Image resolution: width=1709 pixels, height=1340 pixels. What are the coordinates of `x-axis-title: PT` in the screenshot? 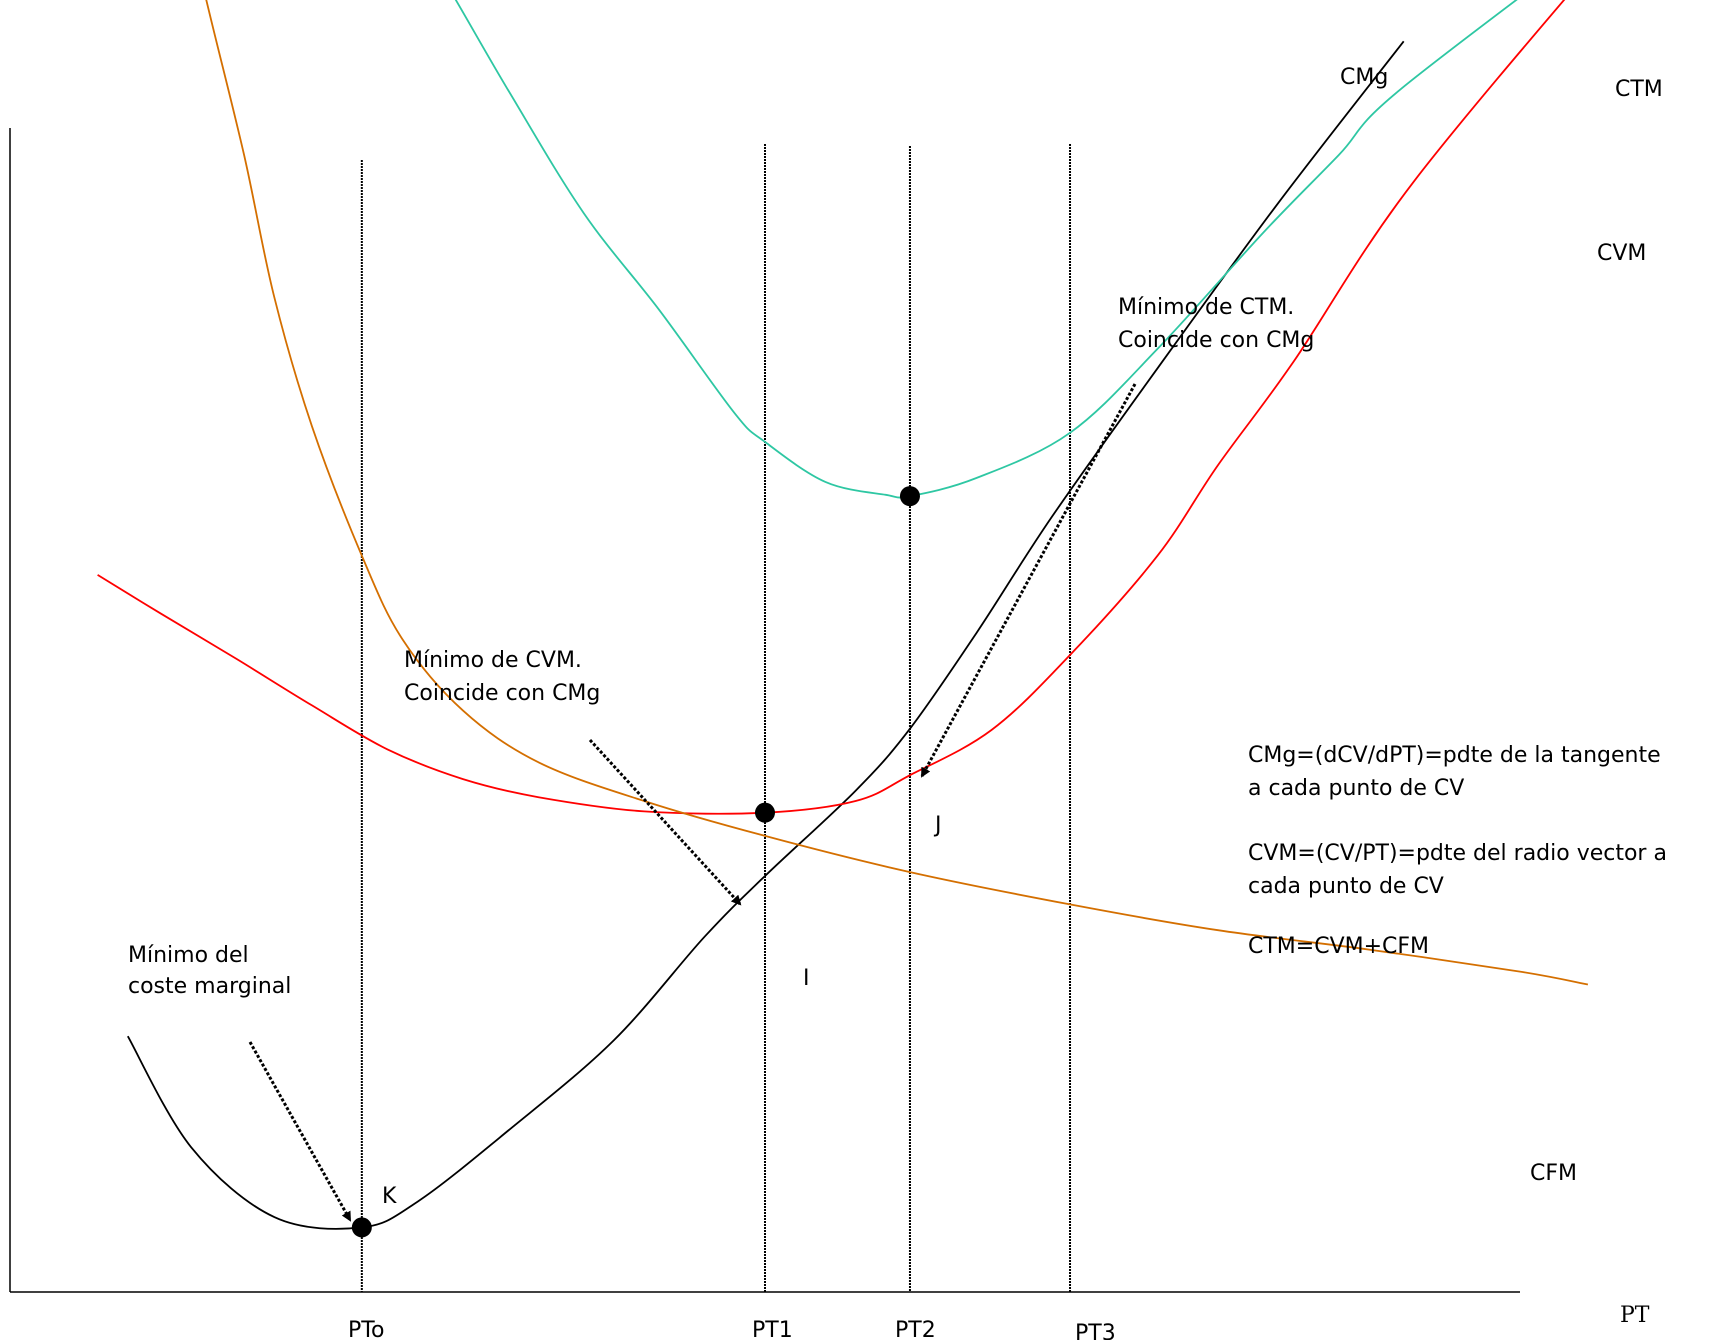 It's located at (1635, 1315).